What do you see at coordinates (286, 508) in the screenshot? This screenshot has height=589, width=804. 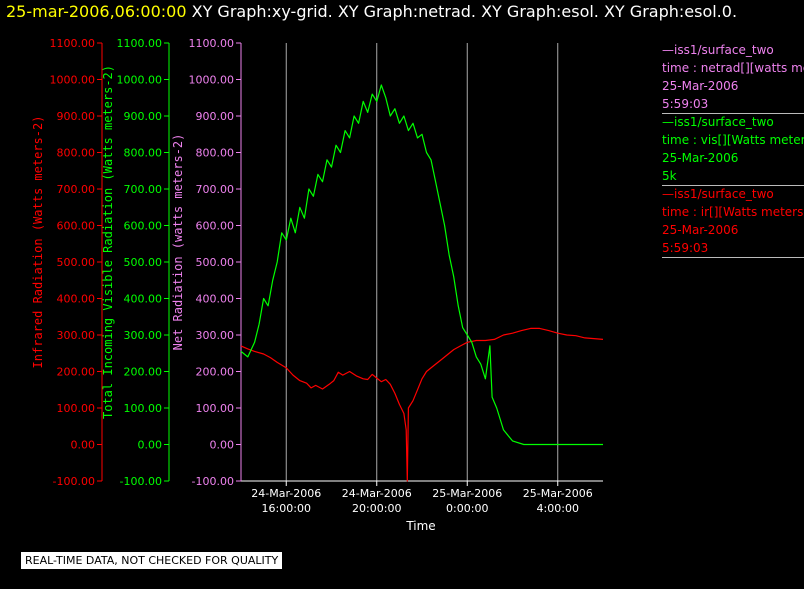 I see `x-tick-label-time: 16:00:00` at bounding box center [286, 508].